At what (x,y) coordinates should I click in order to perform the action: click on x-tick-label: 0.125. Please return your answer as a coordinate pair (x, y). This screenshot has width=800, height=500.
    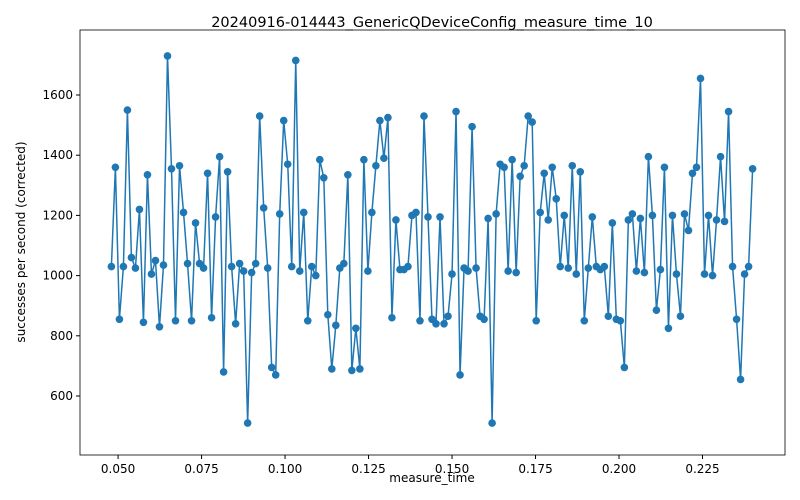
    Looking at the image, I should click on (368, 469).